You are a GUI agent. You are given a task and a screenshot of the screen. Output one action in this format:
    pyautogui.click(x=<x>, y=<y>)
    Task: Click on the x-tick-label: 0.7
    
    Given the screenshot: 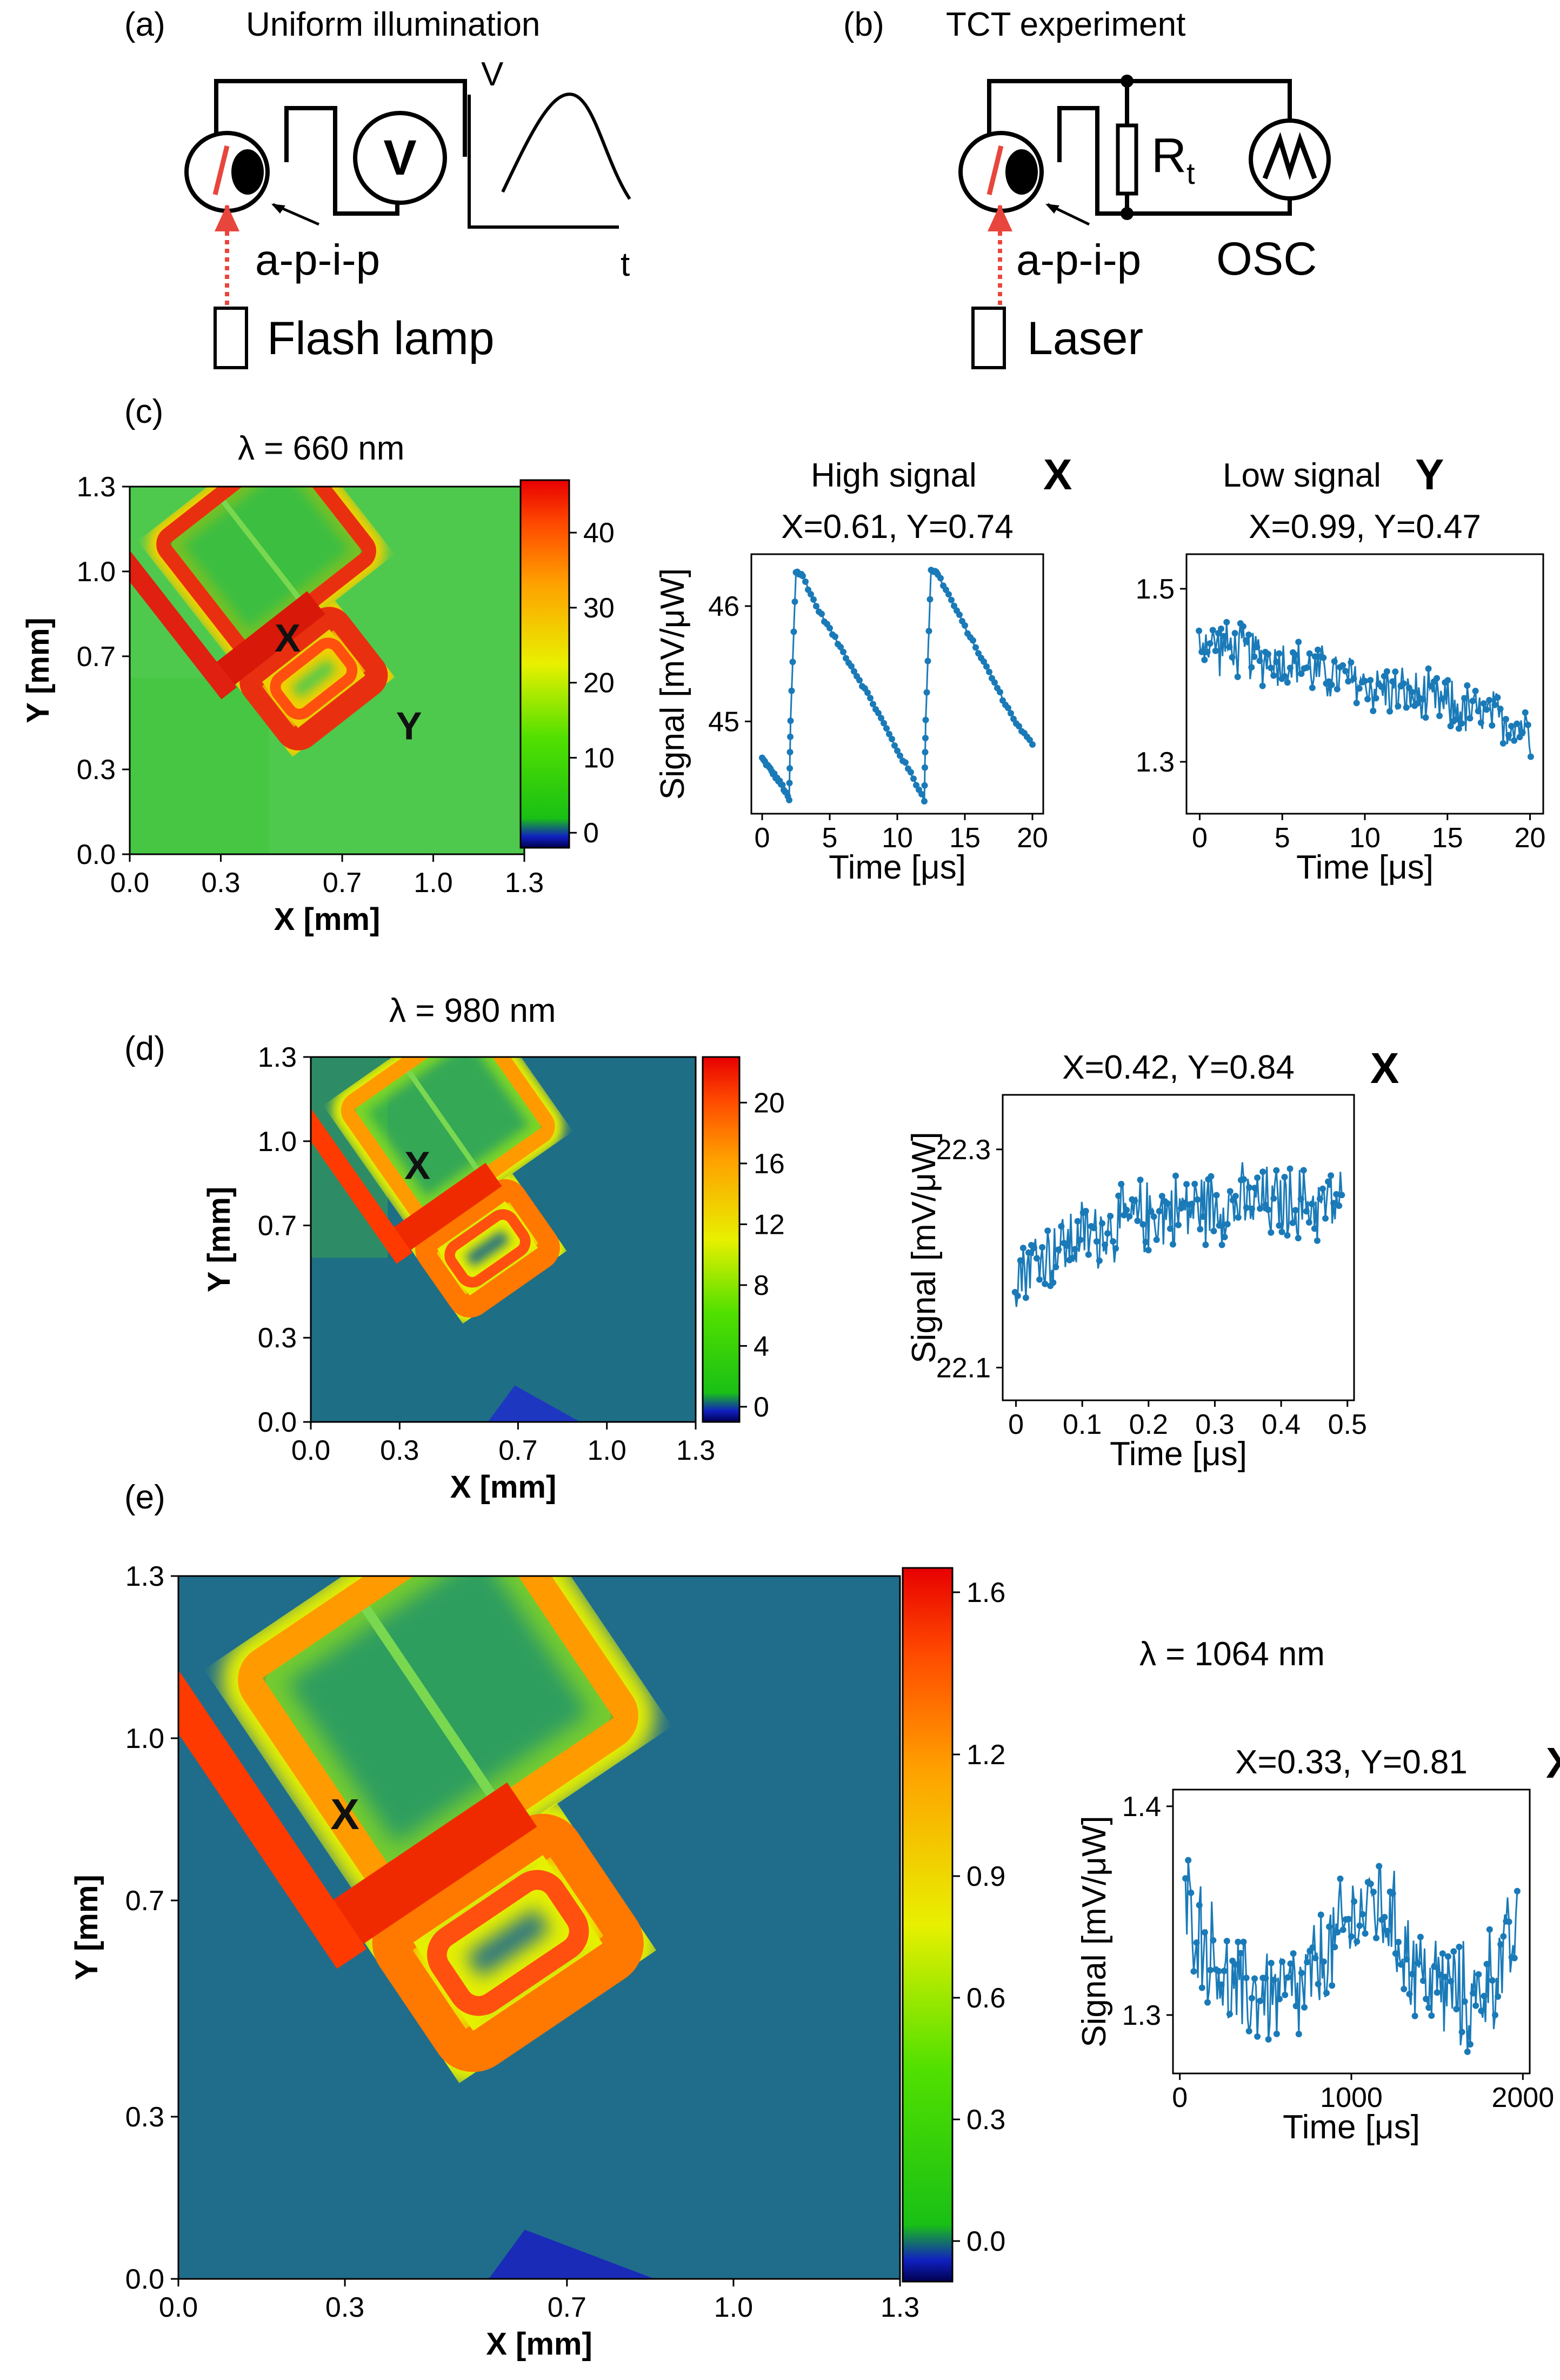 What is the action you would take?
    pyautogui.click(x=342, y=883)
    